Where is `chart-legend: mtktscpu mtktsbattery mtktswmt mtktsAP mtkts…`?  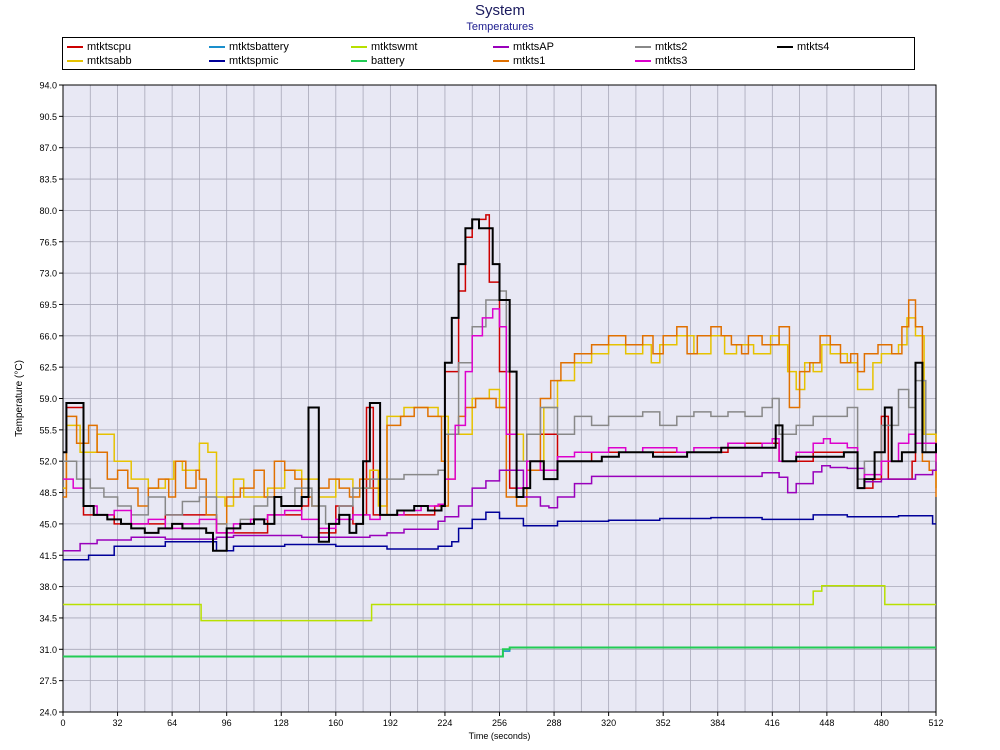 chart-legend: mtktscpu mtktsbattery mtktswmt mtktsAP mtkts… is located at coordinates (488, 53).